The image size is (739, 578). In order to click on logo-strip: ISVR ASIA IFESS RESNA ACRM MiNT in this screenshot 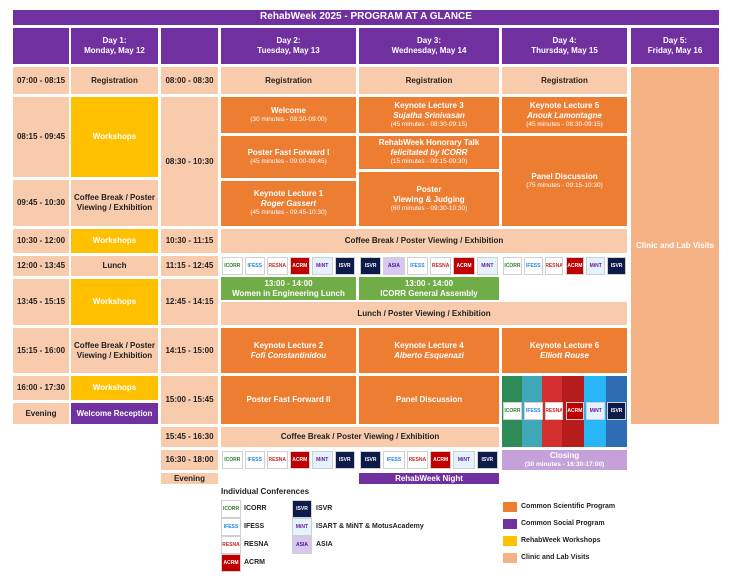, I will do `click(429, 266)`.